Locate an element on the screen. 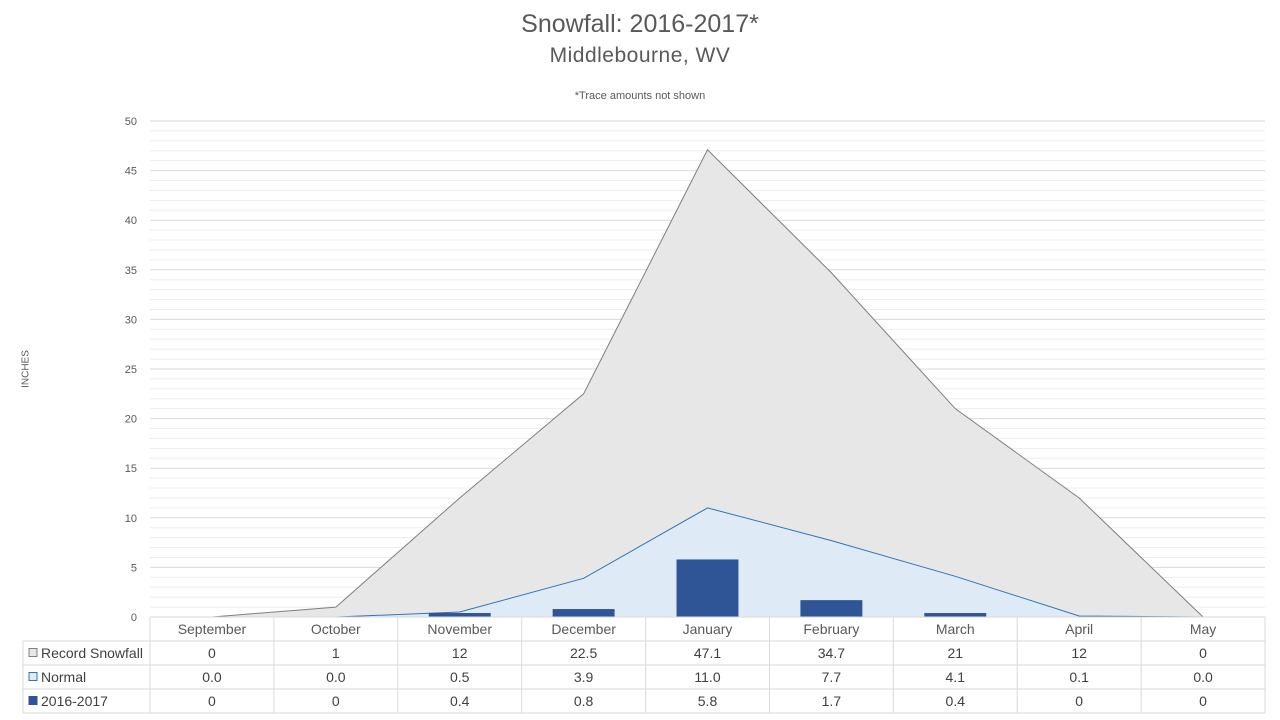 The width and height of the screenshot is (1280, 720). season-bar-february is located at coordinates (831, 608).